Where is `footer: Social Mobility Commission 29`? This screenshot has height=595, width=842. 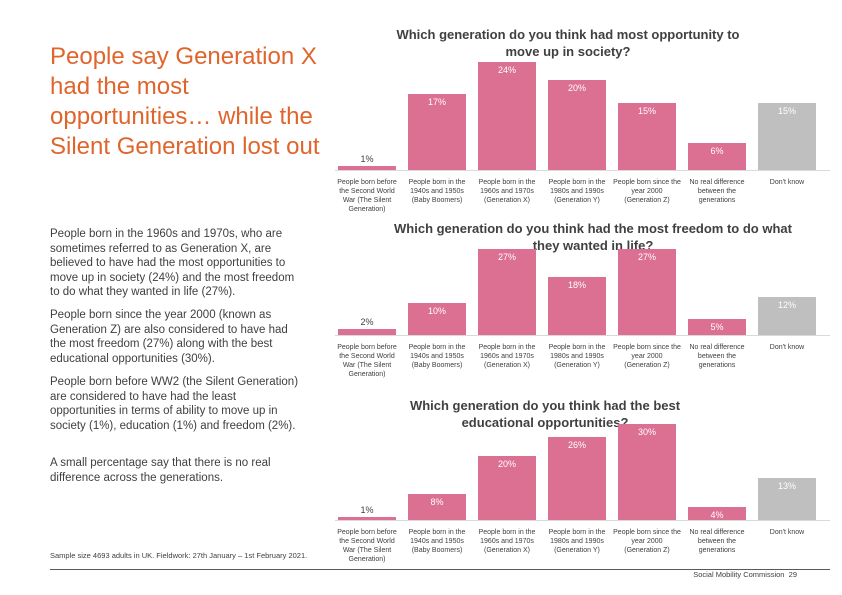
footer: Social Mobility Commission 29 is located at coordinates (745, 574).